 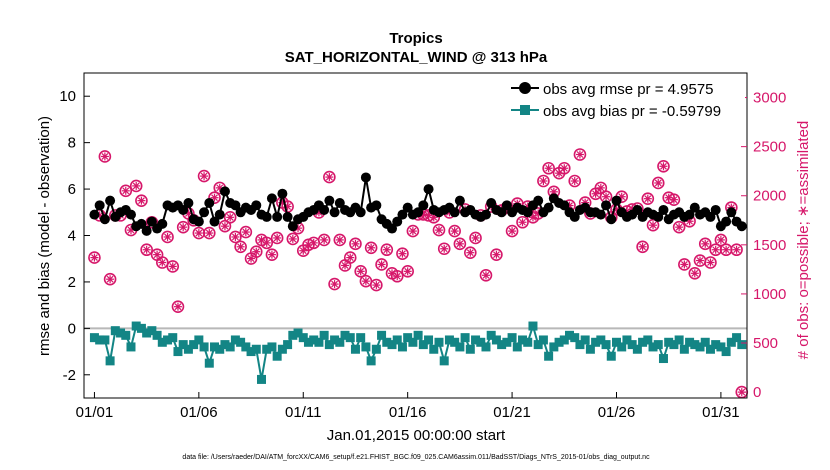 What do you see at coordinates (769, 147) in the screenshot?
I see `y-right-tick-label: 2500` at bounding box center [769, 147].